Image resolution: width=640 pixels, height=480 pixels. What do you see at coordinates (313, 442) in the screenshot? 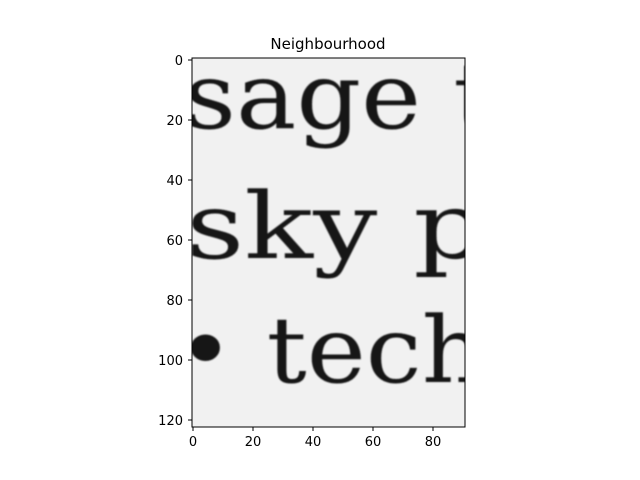
I see `x-tick-label: 40` at bounding box center [313, 442].